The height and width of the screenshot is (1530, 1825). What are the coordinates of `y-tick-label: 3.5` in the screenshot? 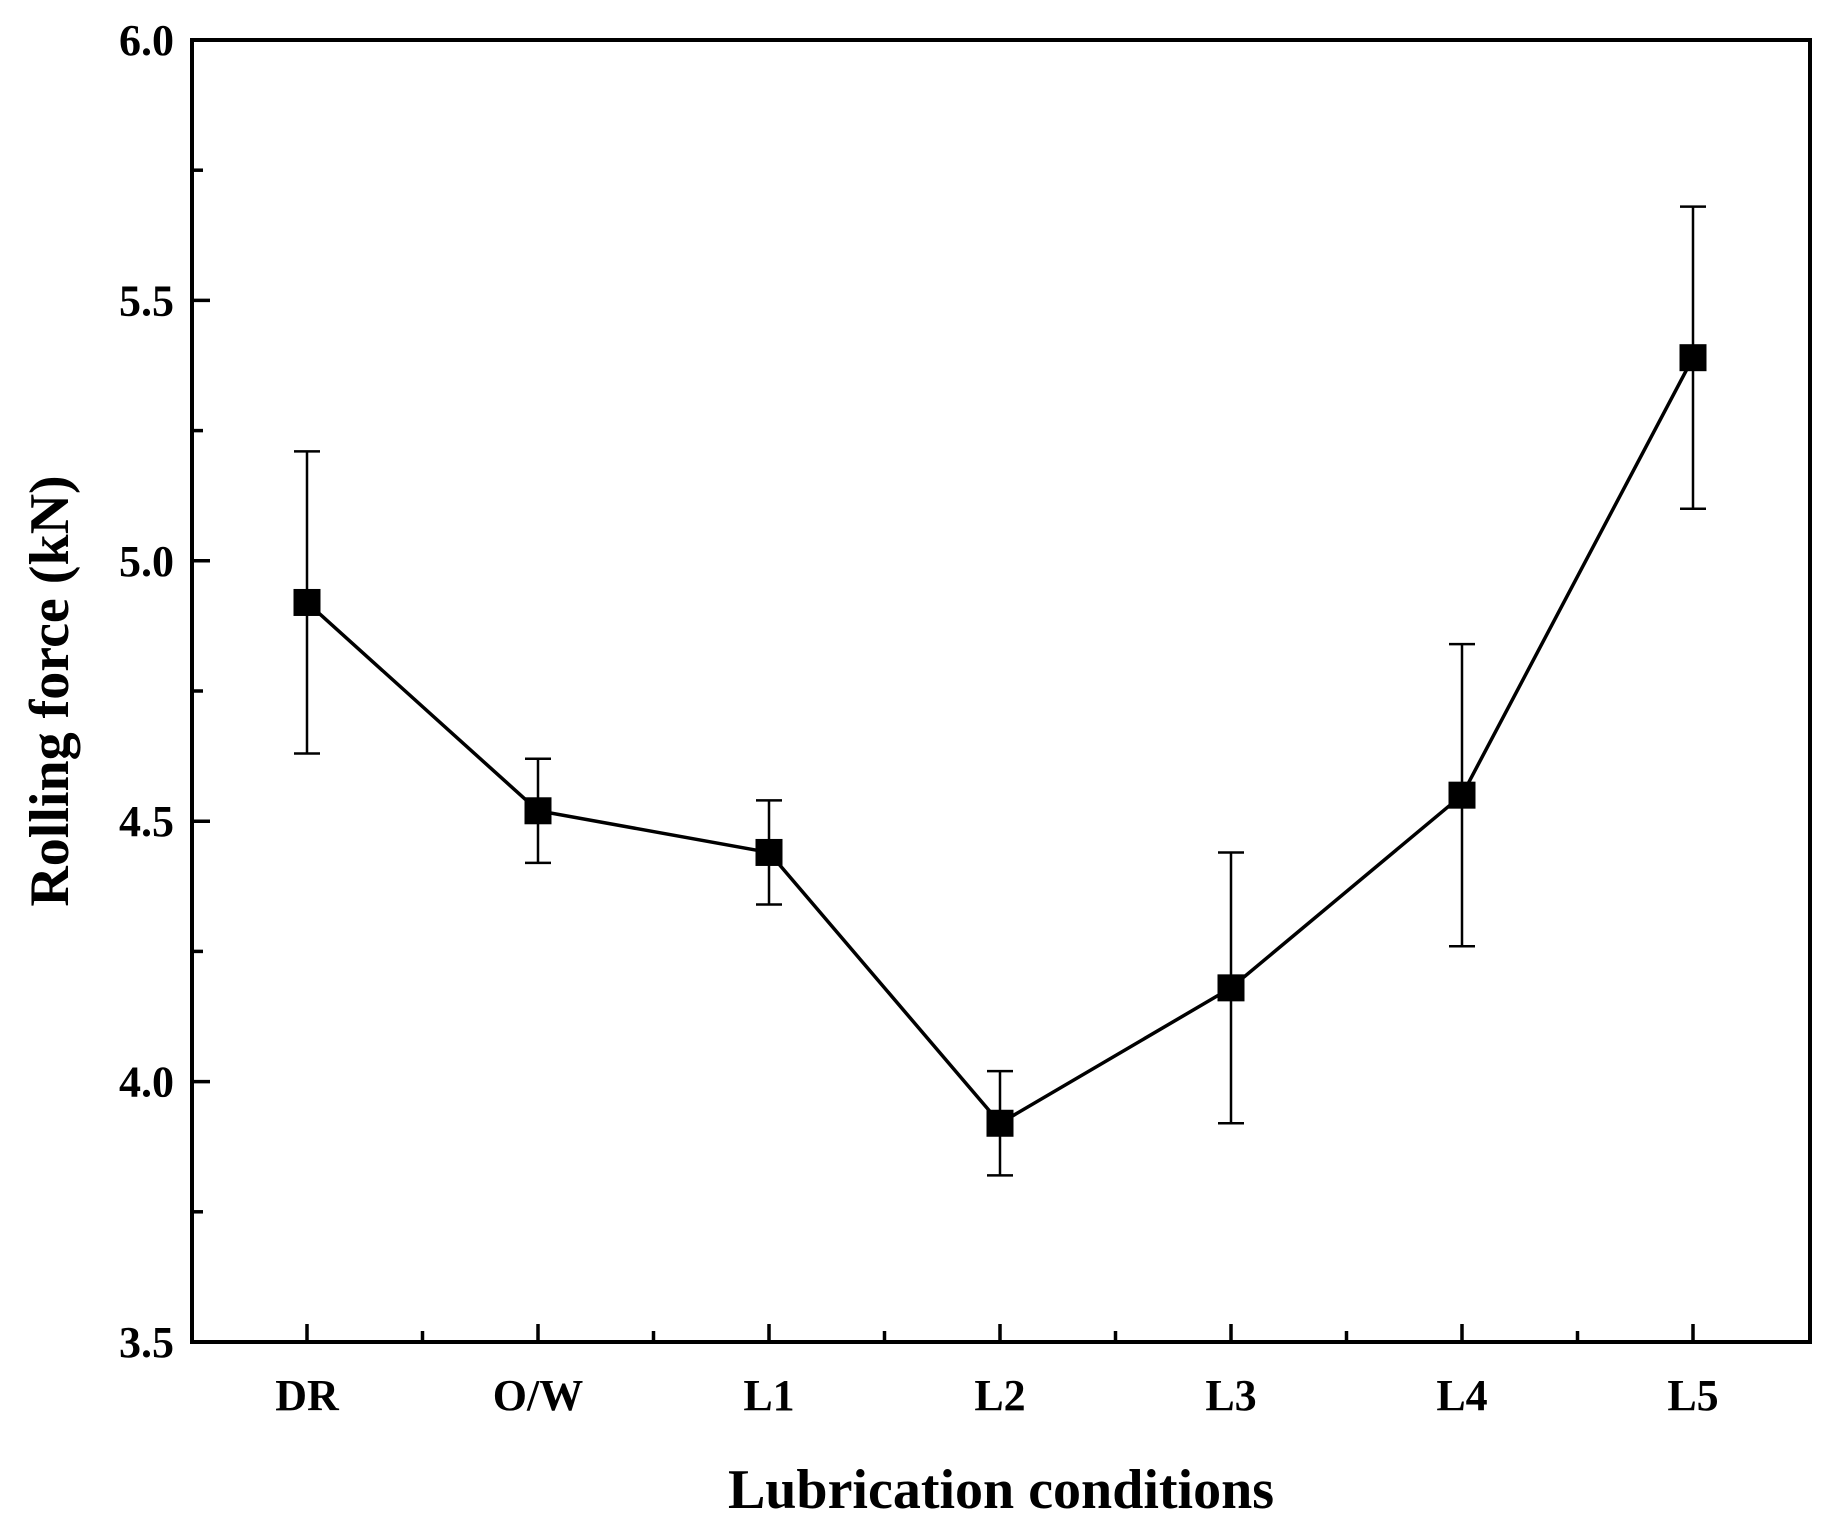 It's located at (146, 1342).